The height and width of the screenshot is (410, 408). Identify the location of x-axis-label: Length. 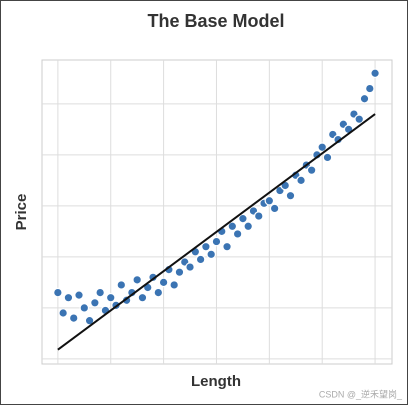
(216, 381).